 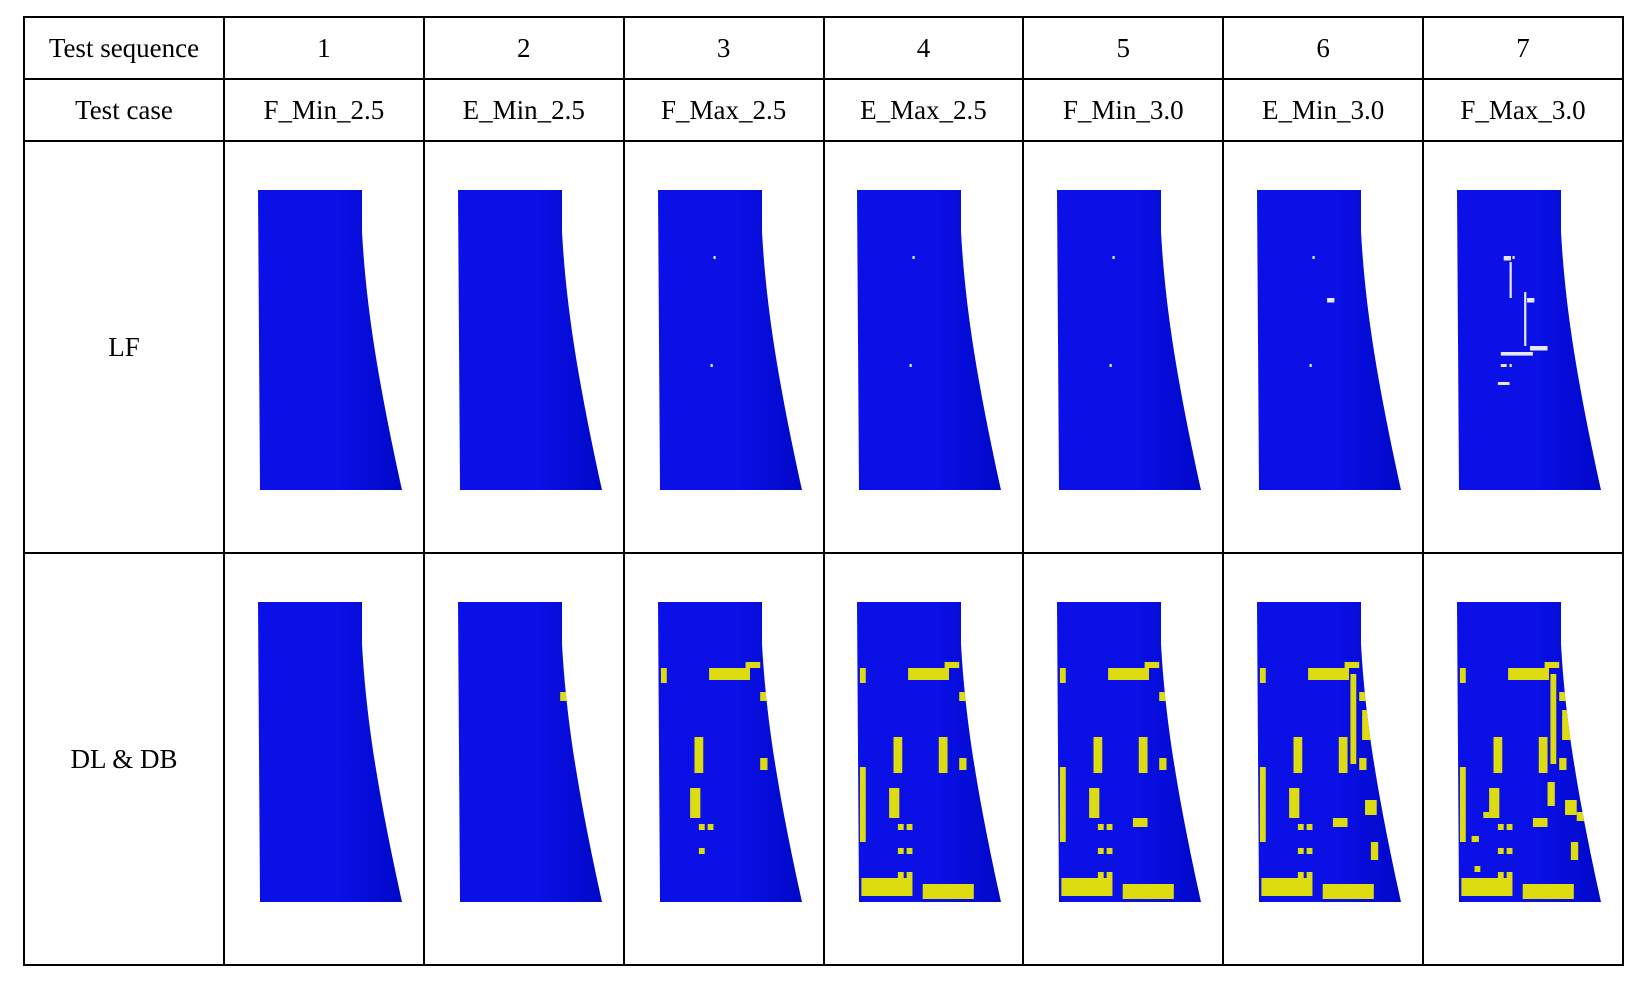 I want to click on sequence-cell: 3, so click(x=723, y=48).